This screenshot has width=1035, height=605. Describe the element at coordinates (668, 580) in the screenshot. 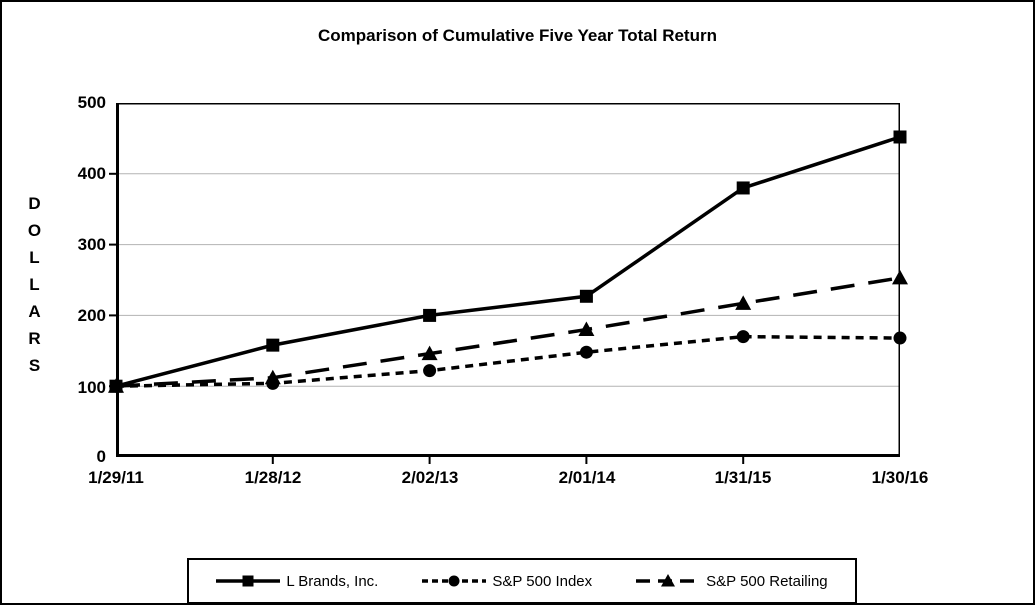

I see `legend-swatch-line-triangle-icon` at that location.